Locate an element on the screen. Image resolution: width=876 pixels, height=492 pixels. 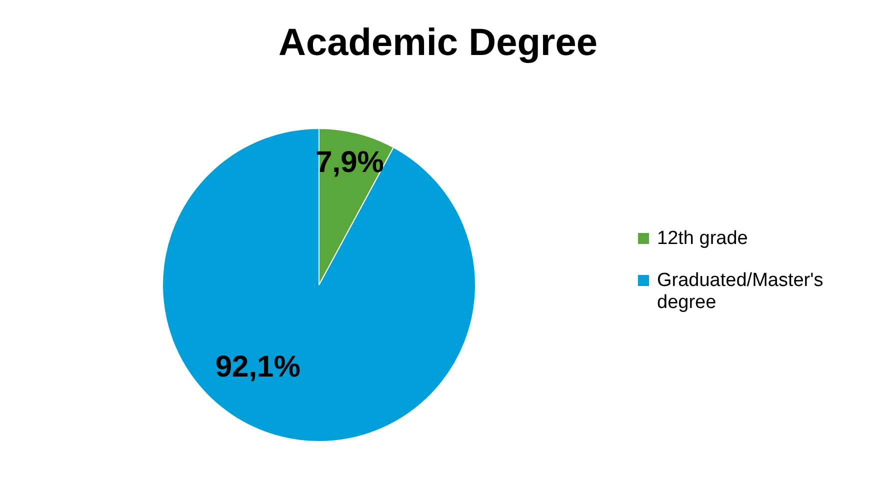
chart-title: Academic Degree is located at coordinates (438, 43).